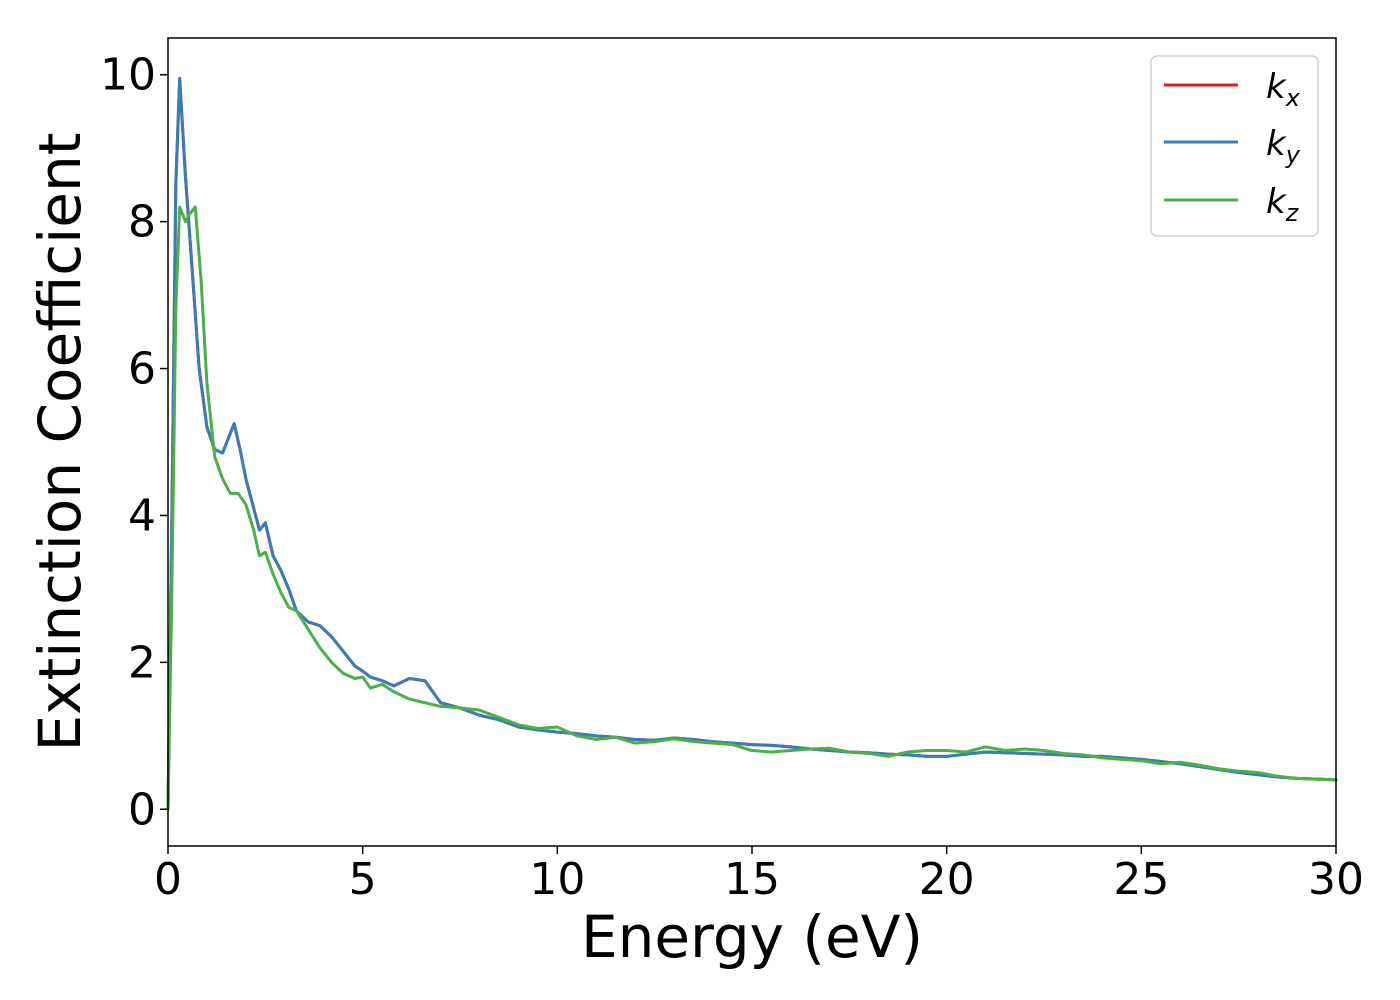 The height and width of the screenshot is (1000, 1400). Describe the element at coordinates (60, 442) in the screenshot. I see `y-axis-title: Extinction Coefficient` at that location.